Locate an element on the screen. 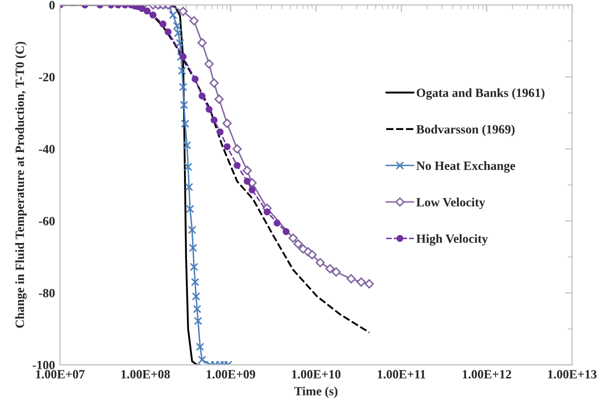 The height and width of the screenshot is (409, 606). legend-label: High Velocity is located at coordinates (452, 240).